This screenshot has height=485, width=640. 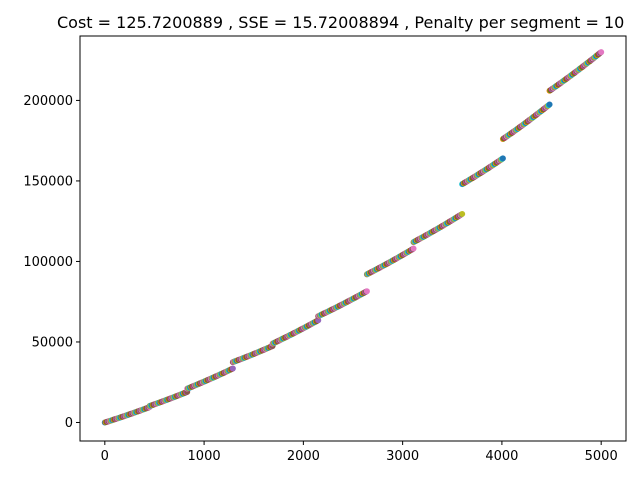 What do you see at coordinates (52, 342) in the screenshot?
I see `y-tick-label: 50000` at bounding box center [52, 342].